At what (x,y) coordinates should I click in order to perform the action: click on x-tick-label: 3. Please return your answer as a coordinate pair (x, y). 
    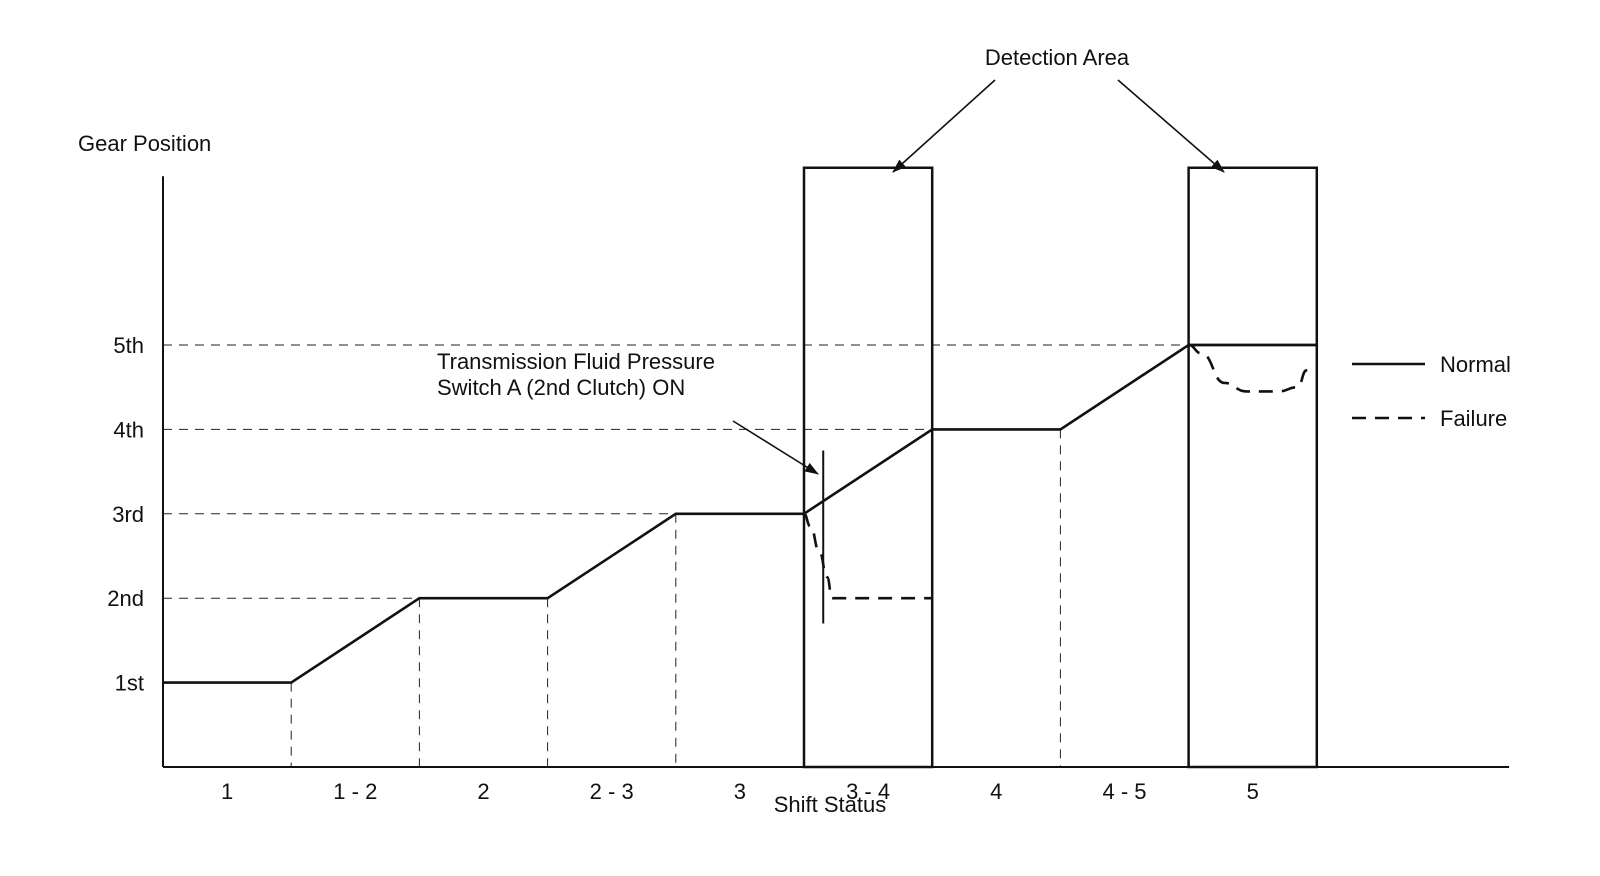
    Looking at the image, I should click on (740, 791).